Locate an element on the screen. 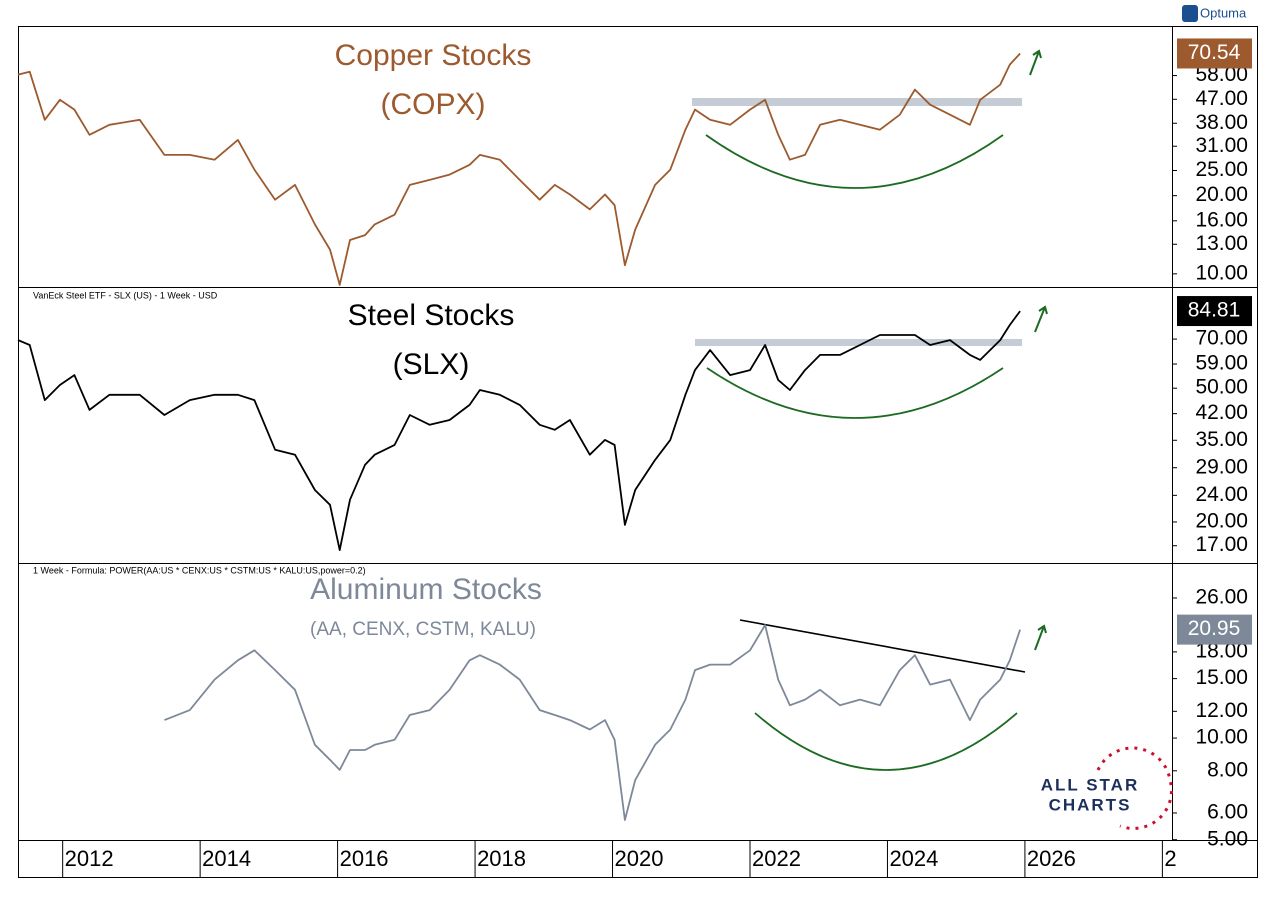  watermark: ALL STAR CHARTS is located at coordinates (1107, 788).